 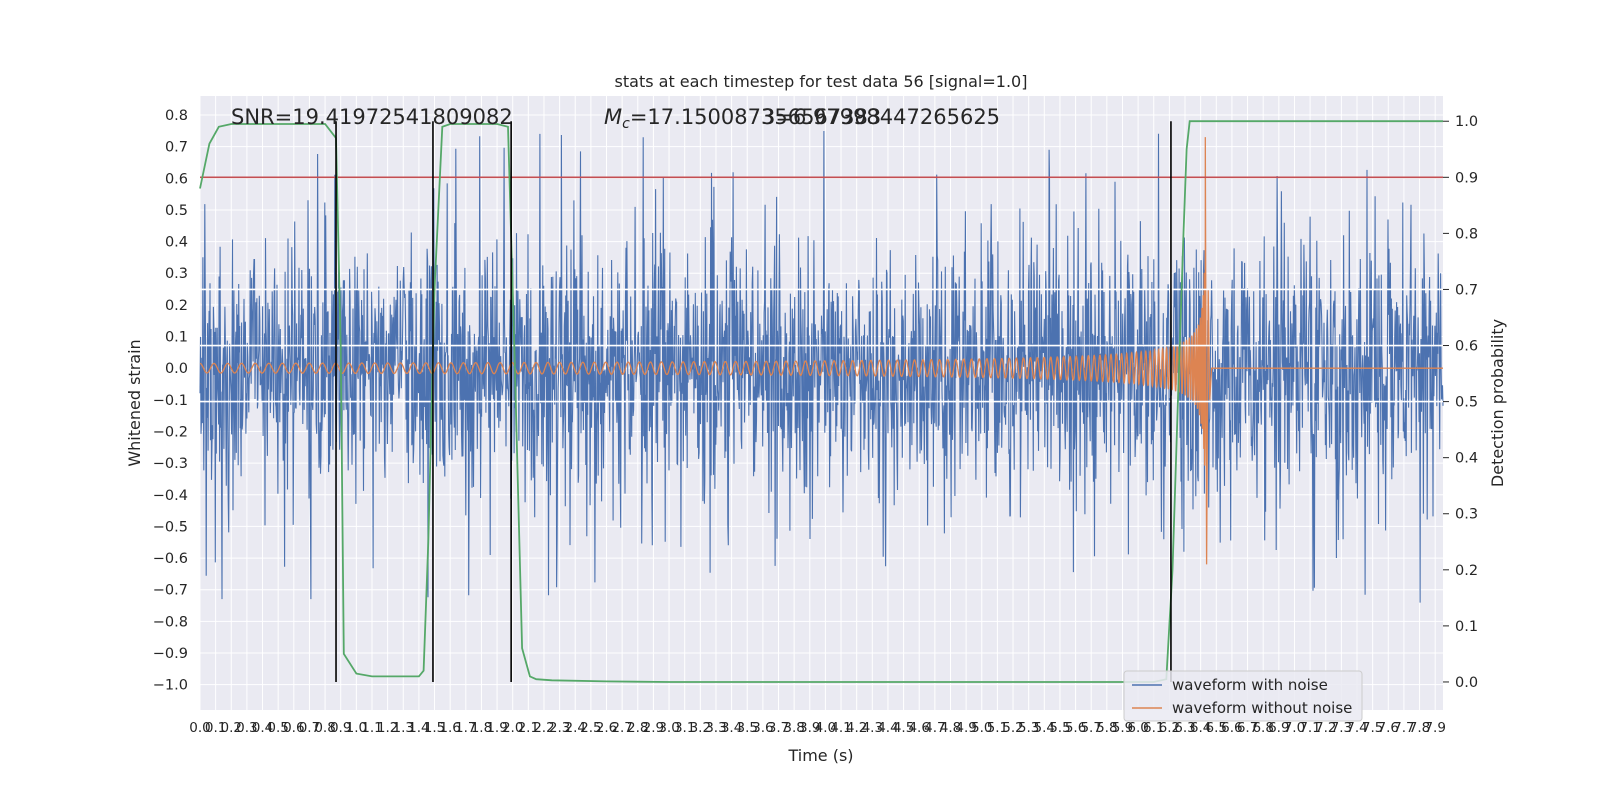 I want to click on legend-box, so click(x=1243, y=696).